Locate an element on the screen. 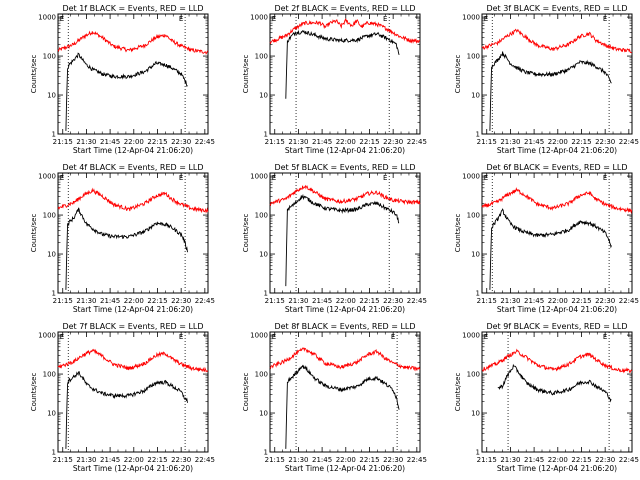 Image resolution: width=640 pixels, height=480 pixels. panel-title: Det 5f BLACK = Events, RED = LLD is located at coordinates (344, 167).